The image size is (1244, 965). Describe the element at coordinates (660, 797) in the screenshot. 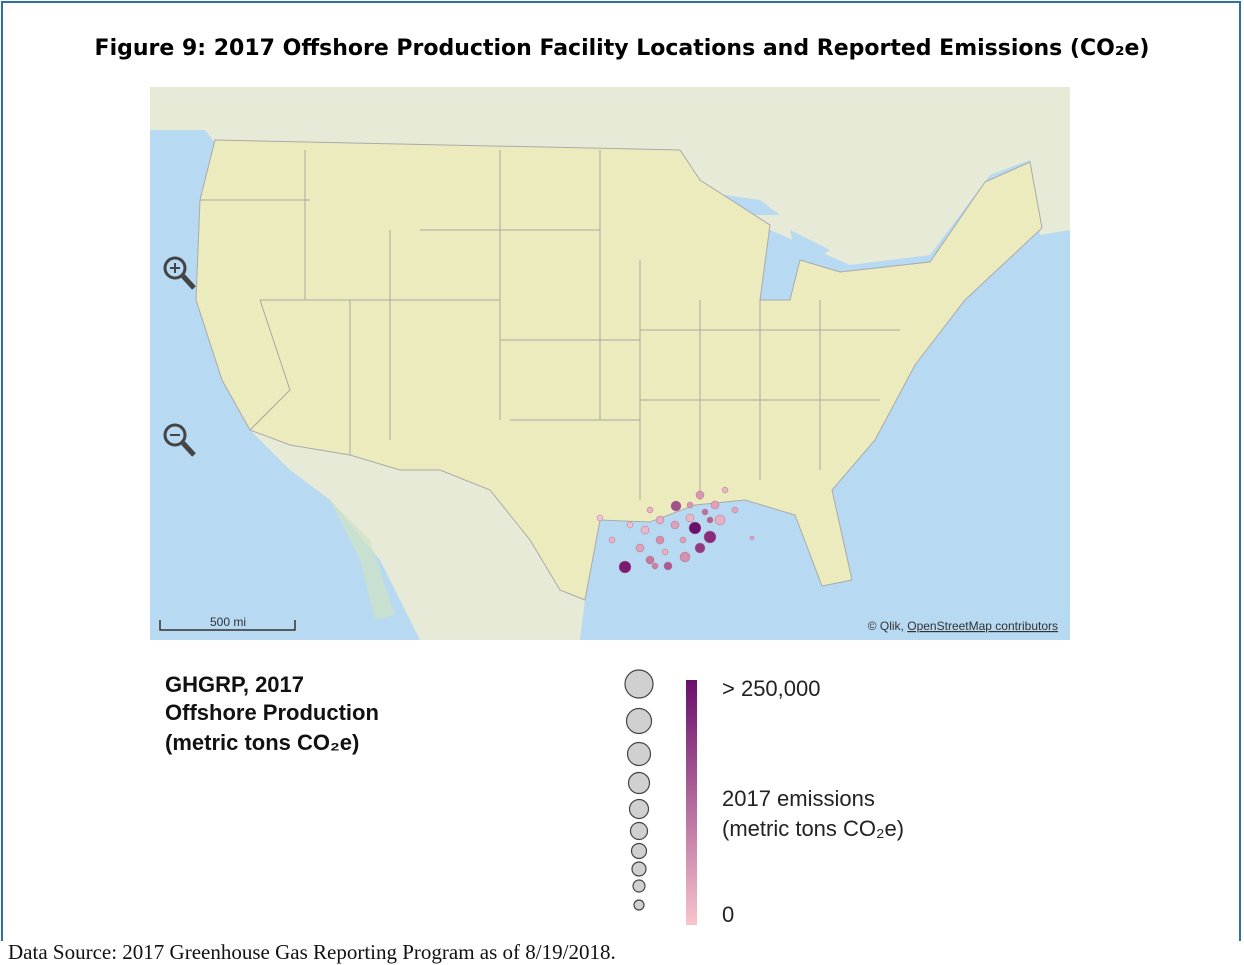

I see `legend-symbols` at that location.